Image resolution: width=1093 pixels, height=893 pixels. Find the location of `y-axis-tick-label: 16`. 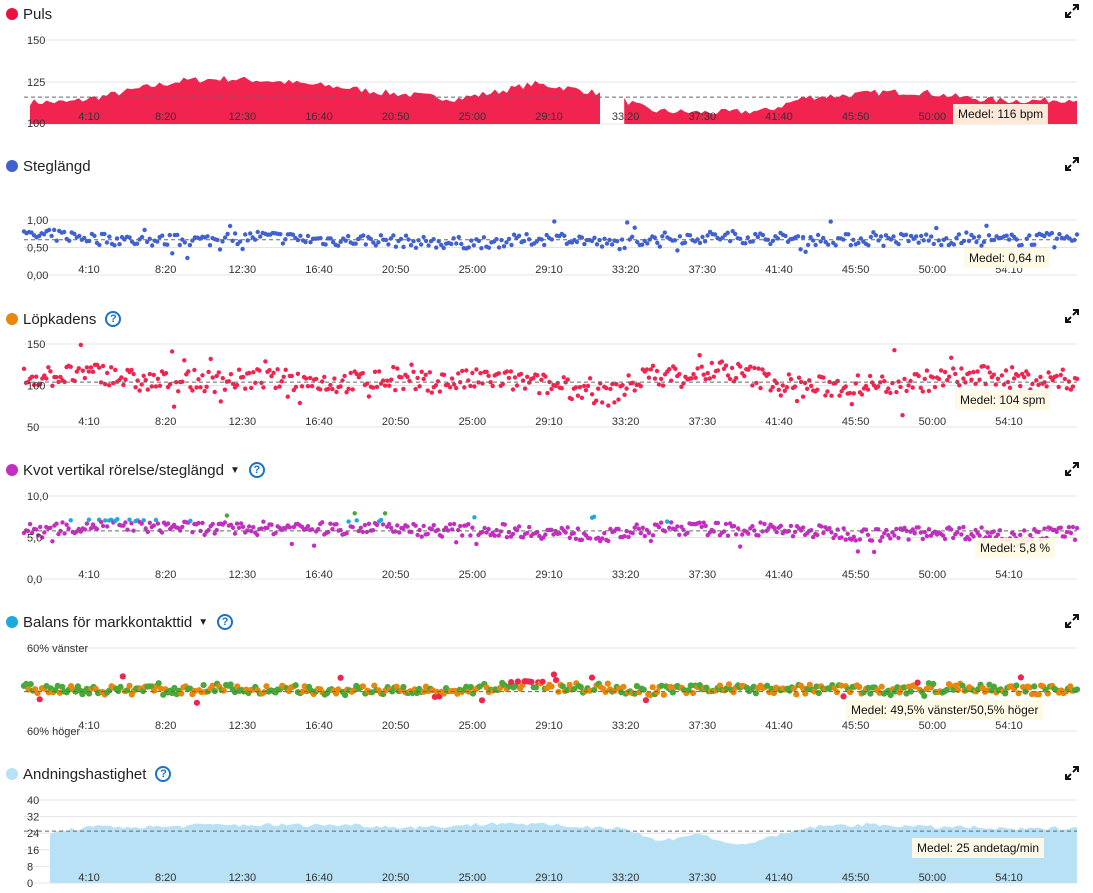

y-axis-tick-label: 16 is located at coordinates (33, 851).